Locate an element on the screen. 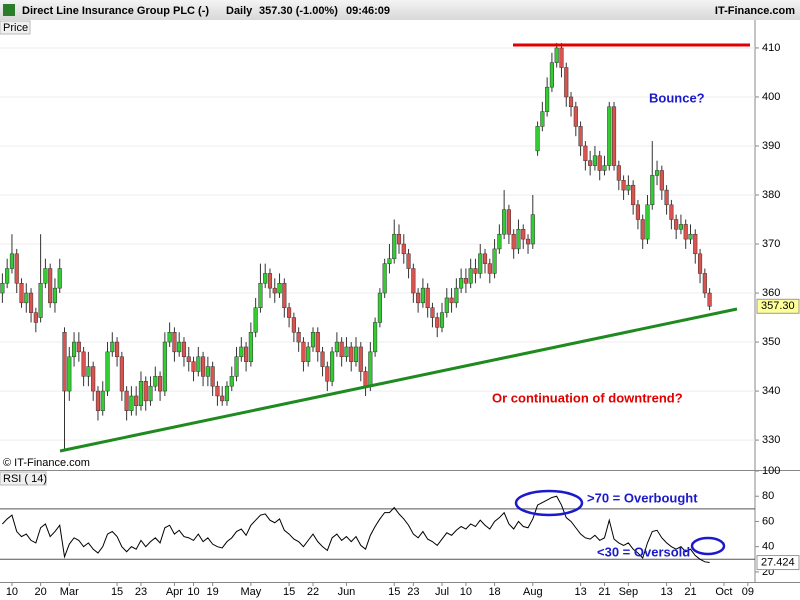  logo-icon is located at coordinates (9, 10).